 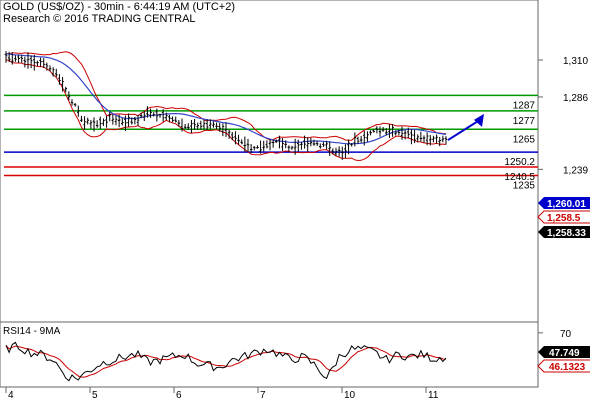 I want to click on chart-header-credit: Research © 2016 TRADING CENTRAL, so click(x=99, y=19).